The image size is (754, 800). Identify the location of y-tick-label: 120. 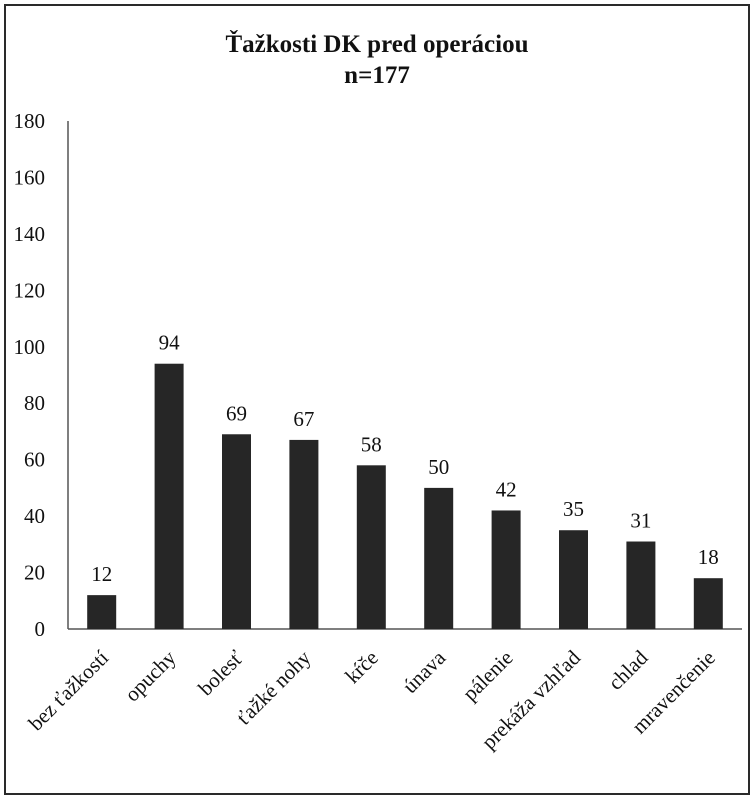
(30, 290).